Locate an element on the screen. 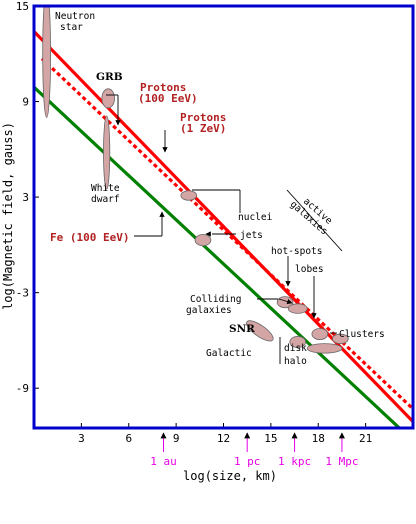 This screenshot has height=524, width=416. label-fe: Fe (100 EeV) is located at coordinates (89, 237).